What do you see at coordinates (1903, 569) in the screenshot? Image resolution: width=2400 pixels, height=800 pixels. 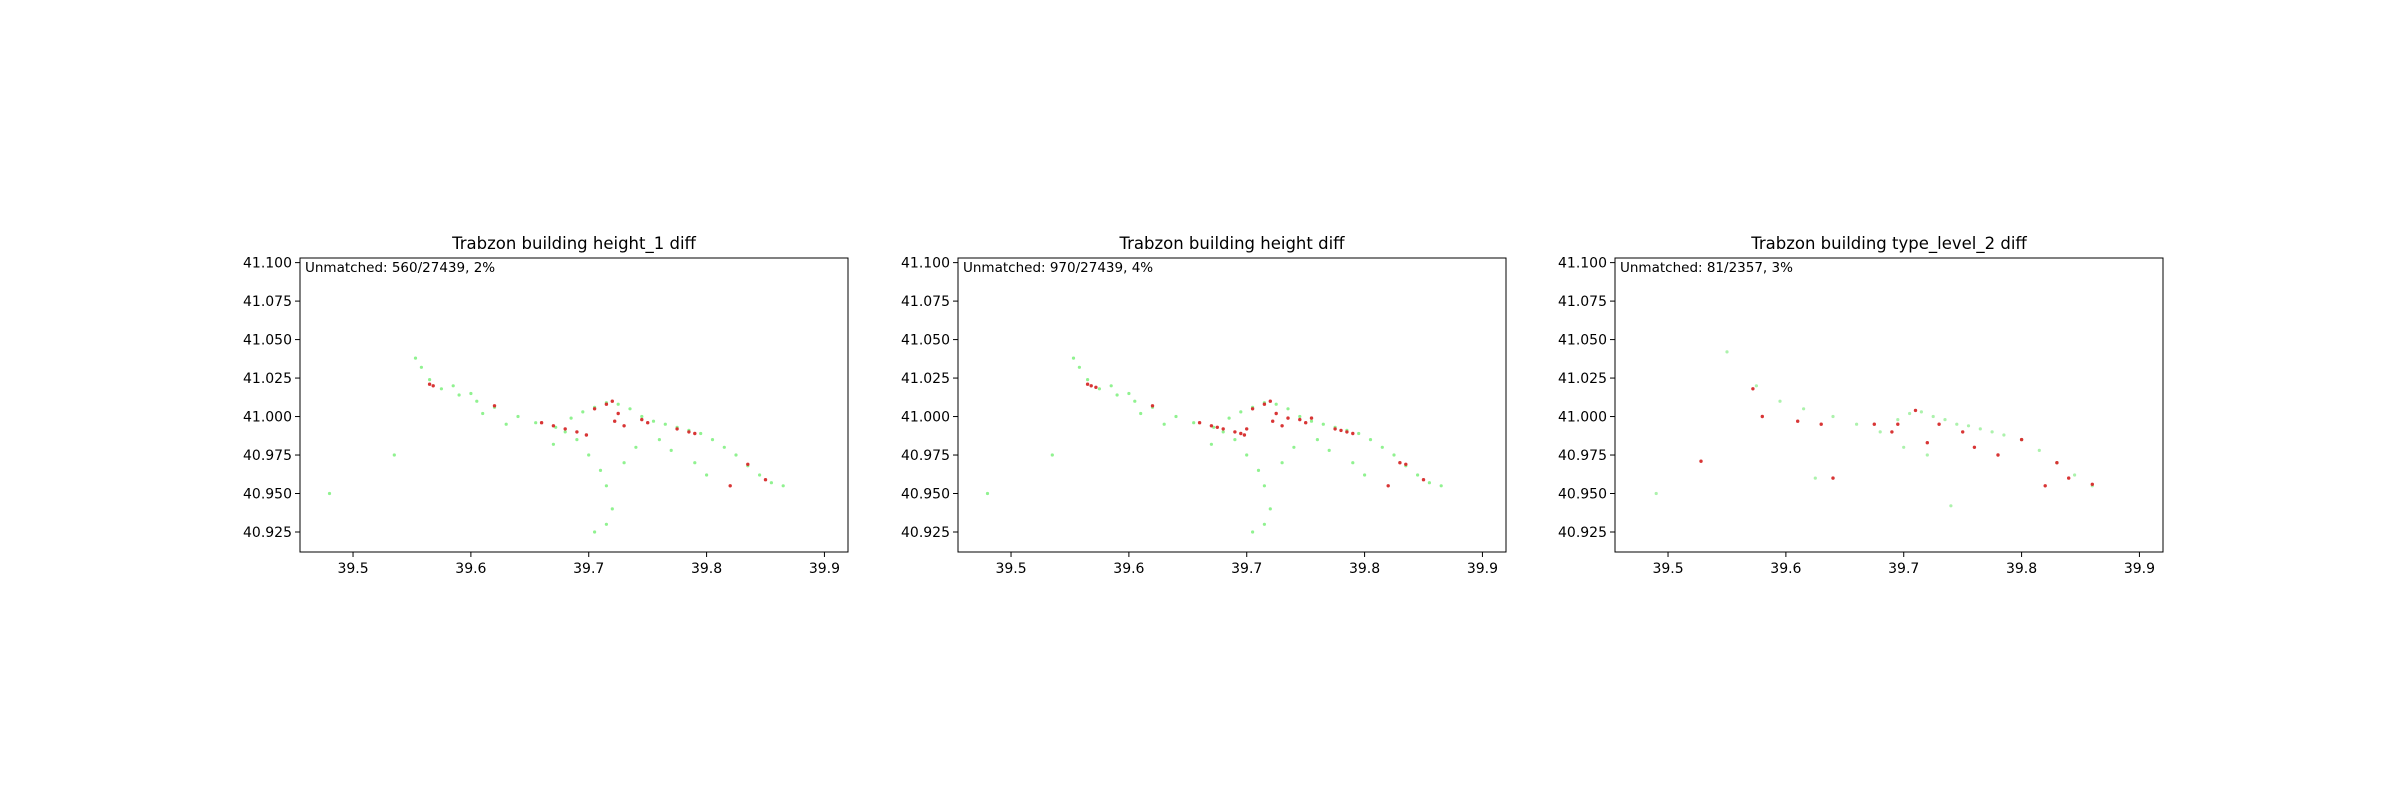 I see `x-tick-label: 39.7` at bounding box center [1903, 569].